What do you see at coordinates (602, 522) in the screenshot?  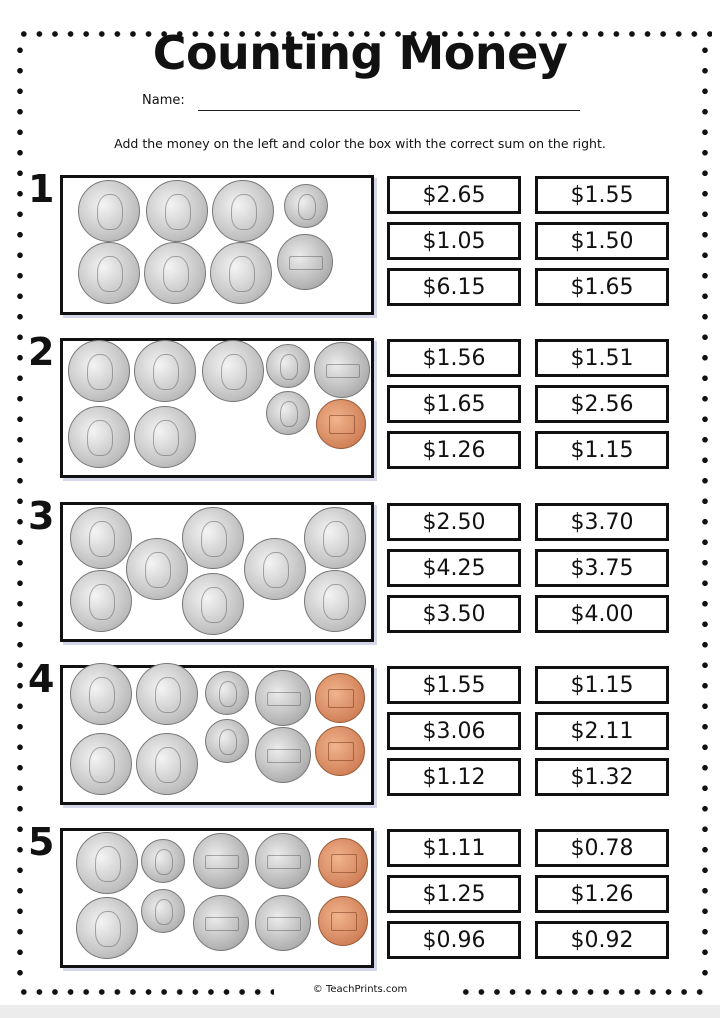 I see `answer-choice-box: $3.70` at bounding box center [602, 522].